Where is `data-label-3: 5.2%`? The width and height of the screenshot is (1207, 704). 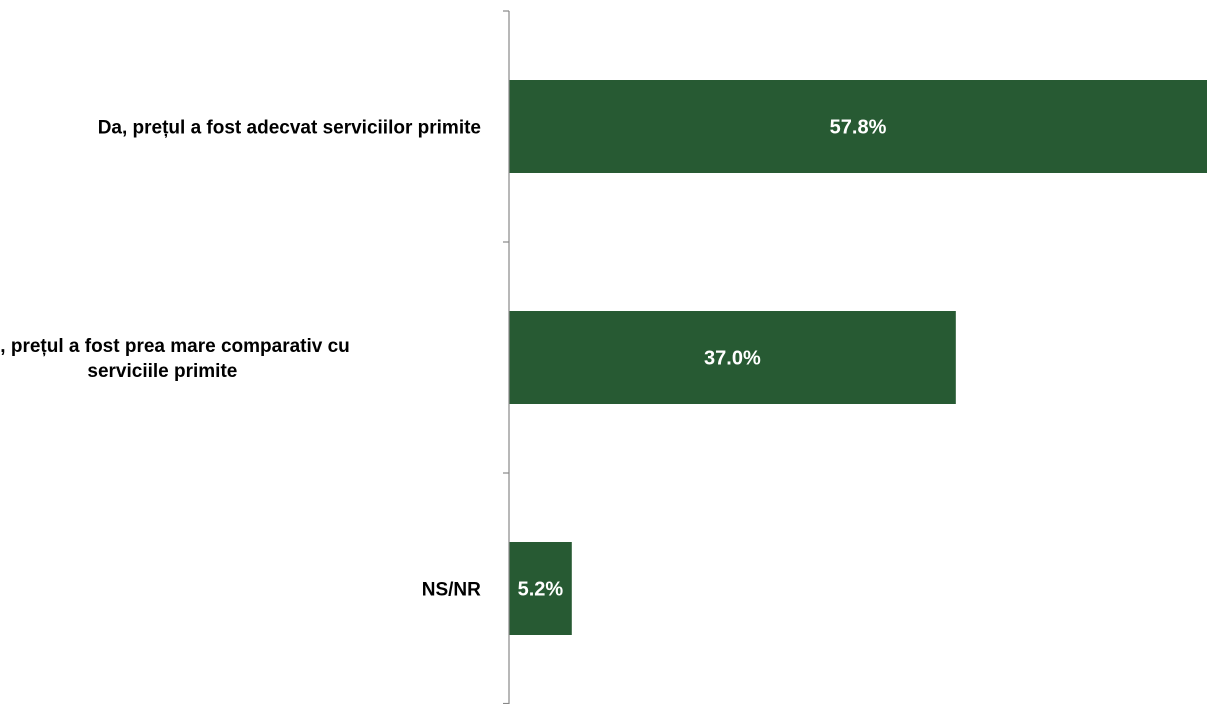
data-label-3: 5.2% is located at coordinates (541, 590).